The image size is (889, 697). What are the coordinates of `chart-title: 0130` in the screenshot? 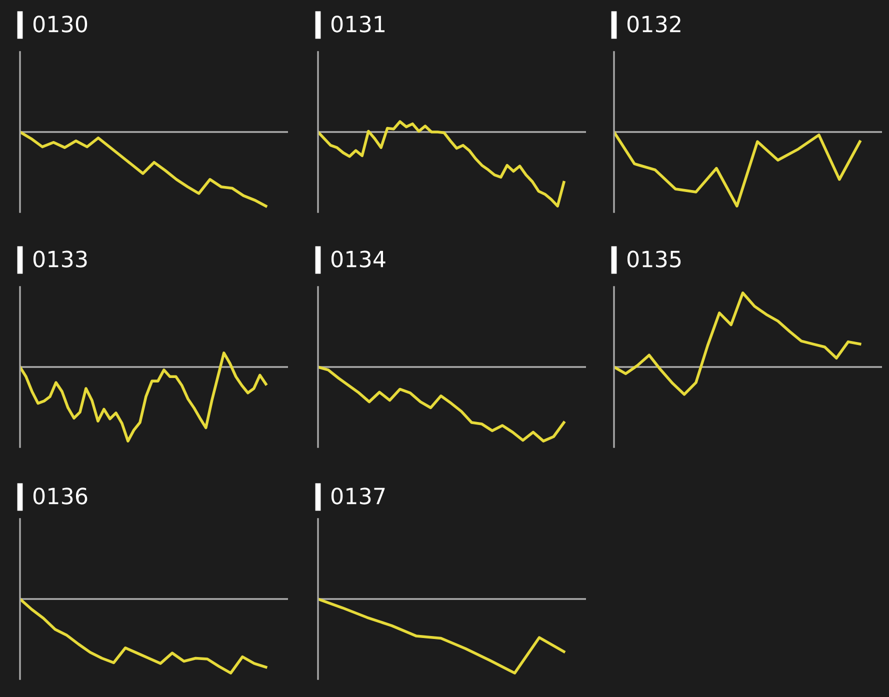 It's located at (60, 24).